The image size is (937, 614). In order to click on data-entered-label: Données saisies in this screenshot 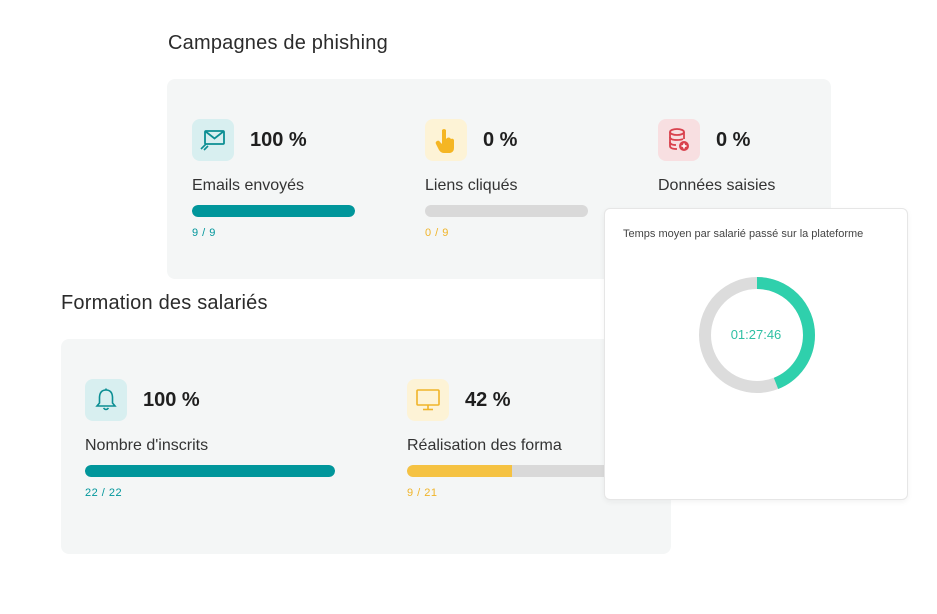, I will do `click(717, 185)`.